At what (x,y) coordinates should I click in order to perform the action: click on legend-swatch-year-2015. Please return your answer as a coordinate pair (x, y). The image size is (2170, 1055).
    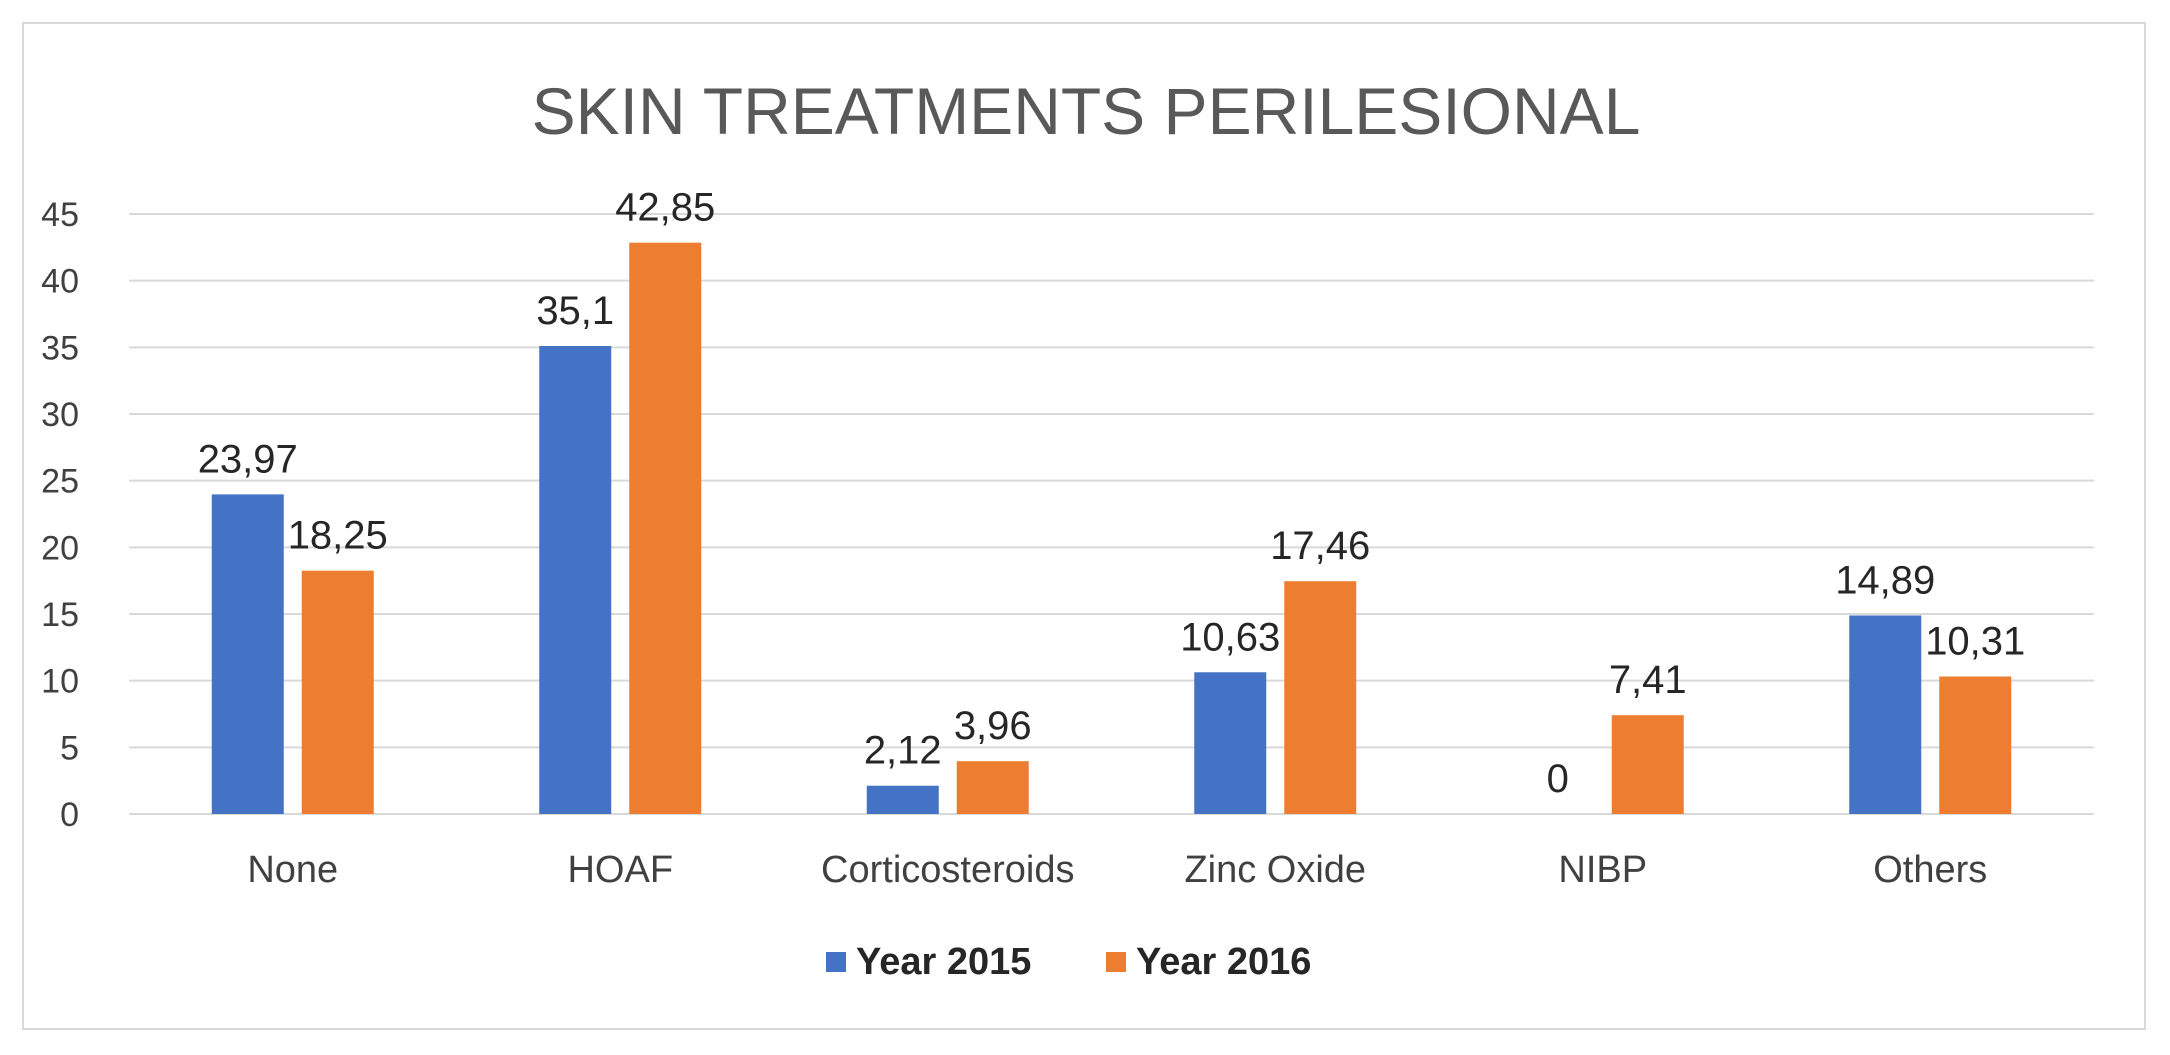
    Looking at the image, I should click on (836, 962).